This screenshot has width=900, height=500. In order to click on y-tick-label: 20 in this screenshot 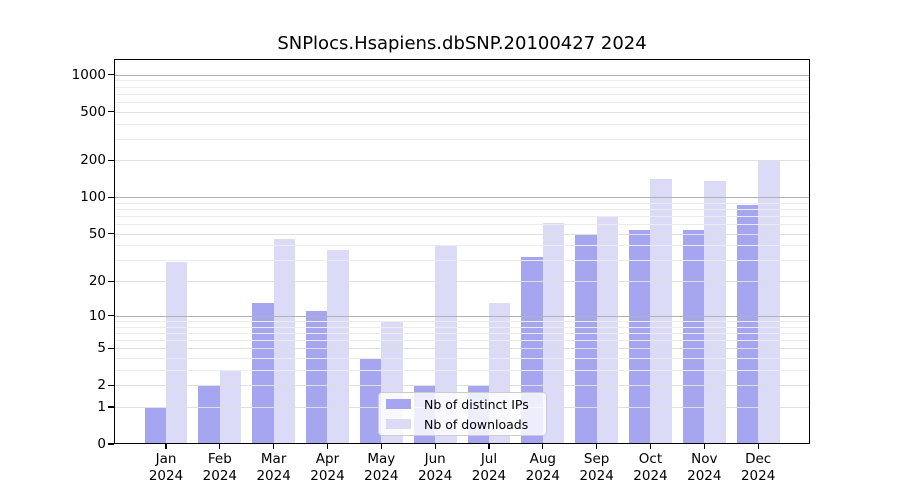, I will do `click(97, 281)`.